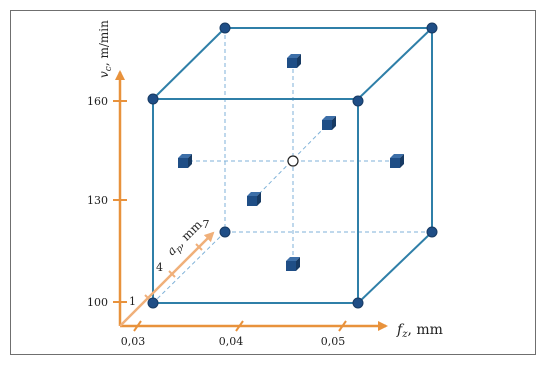  Describe the element at coordinates (206, 224) in the screenshot. I see `depth-tick-label: 7` at that location.